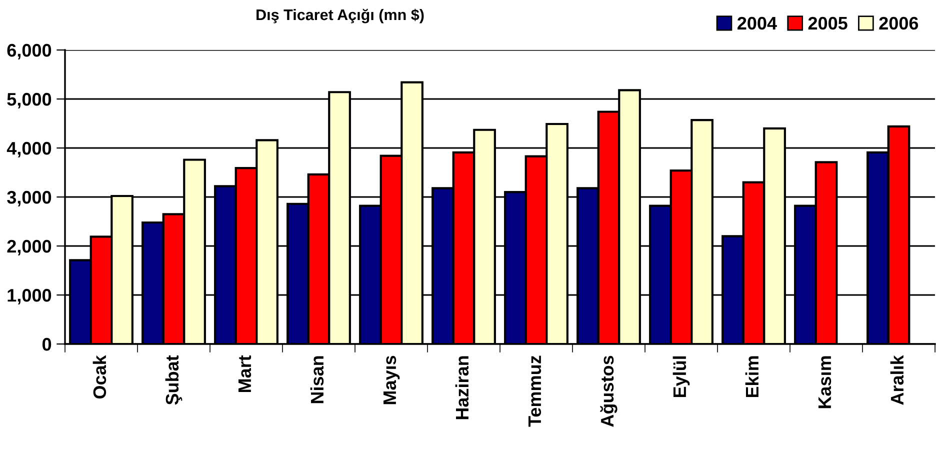 This screenshot has width=936, height=466. Describe the element at coordinates (173, 380) in the screenshot. I see `x-tick-label: Şubat` at that location.